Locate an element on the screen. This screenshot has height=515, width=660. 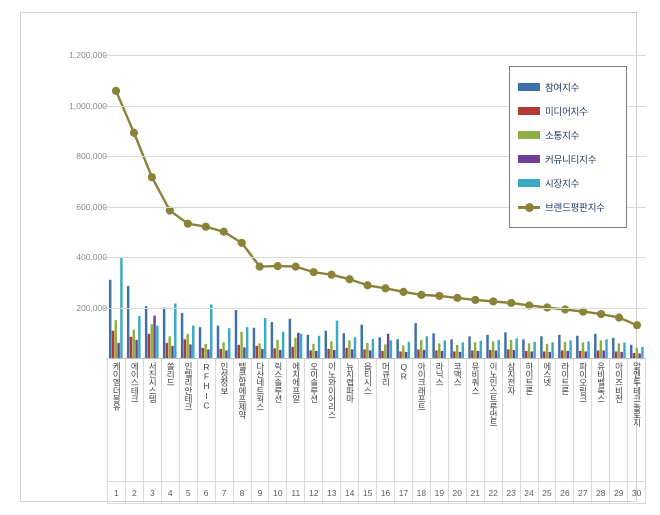
category-rank: 17 is located at coordinates (403, 492).